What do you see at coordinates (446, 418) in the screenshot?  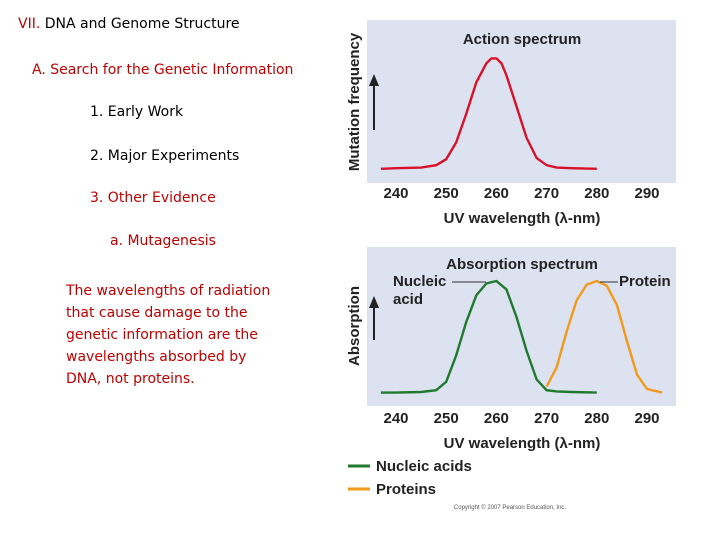 I see `absorption-xtick-label: 250` at bounding box center [446, 418].